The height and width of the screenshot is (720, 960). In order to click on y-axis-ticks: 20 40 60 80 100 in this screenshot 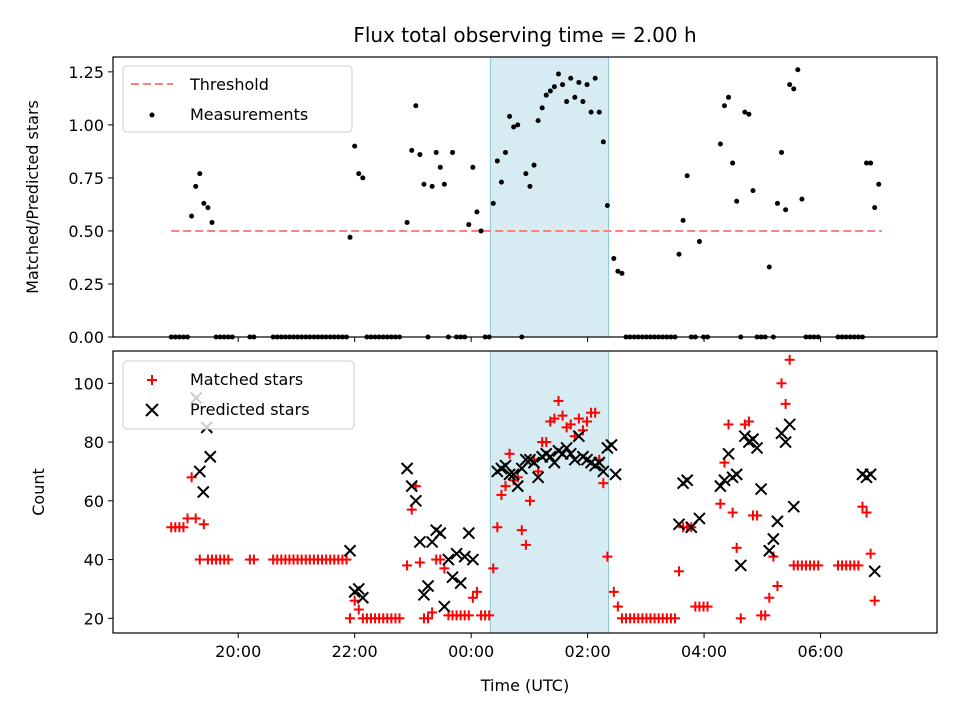, I will do `click(93, 501)`.